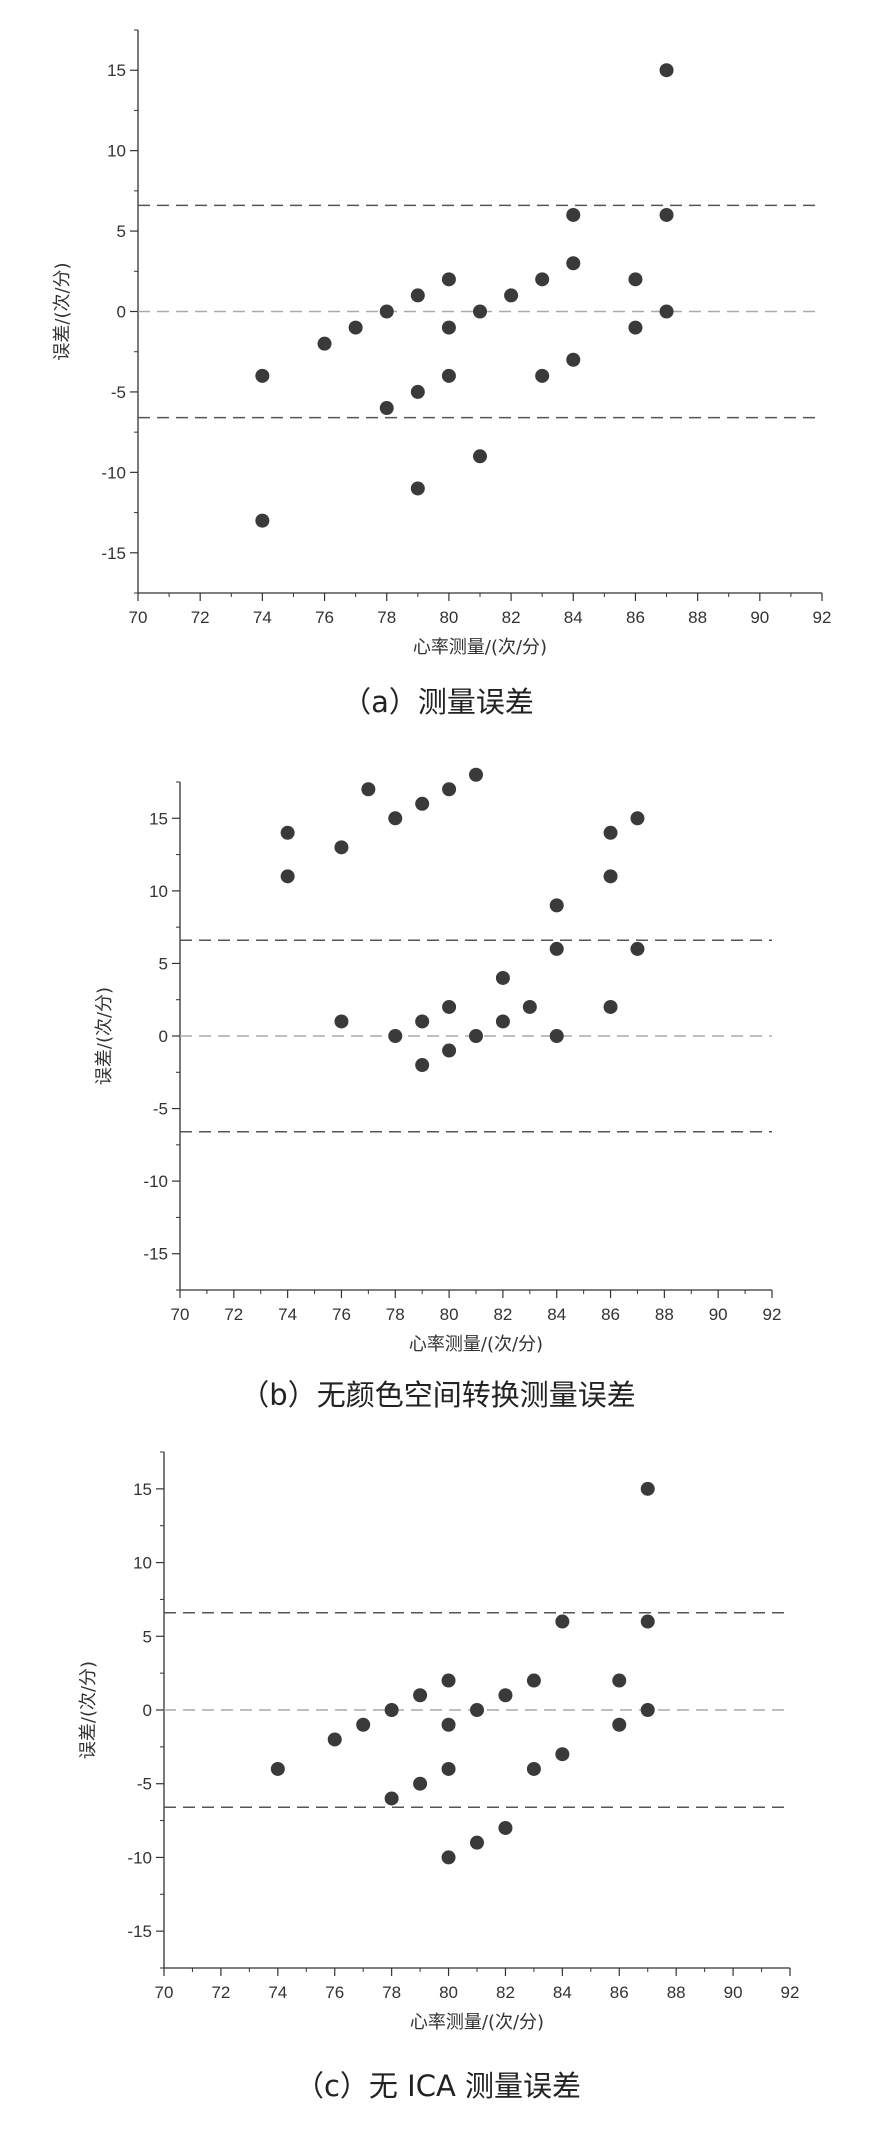 The image size is (877, 2135). What do you see at coordinates (113, 553) in the screenshot?
I see `y-tick-label: -15` at bounding box center [113, 553].